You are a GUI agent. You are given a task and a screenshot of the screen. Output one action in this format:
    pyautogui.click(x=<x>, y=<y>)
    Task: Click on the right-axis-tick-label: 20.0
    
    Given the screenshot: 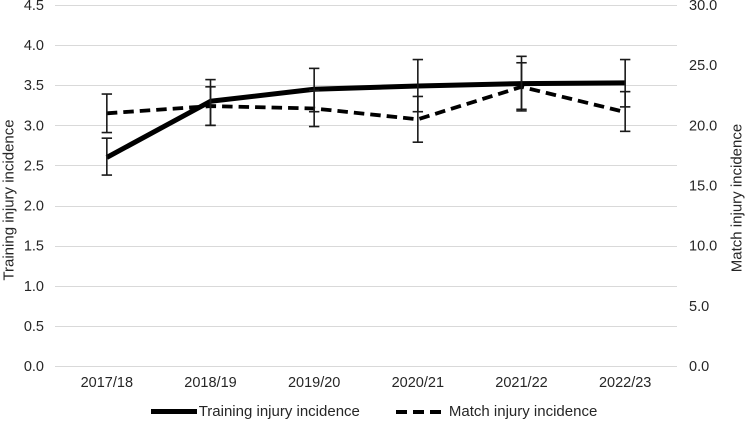 What is the action you would take?
    pyautogui.click(x=703, y=126)
    